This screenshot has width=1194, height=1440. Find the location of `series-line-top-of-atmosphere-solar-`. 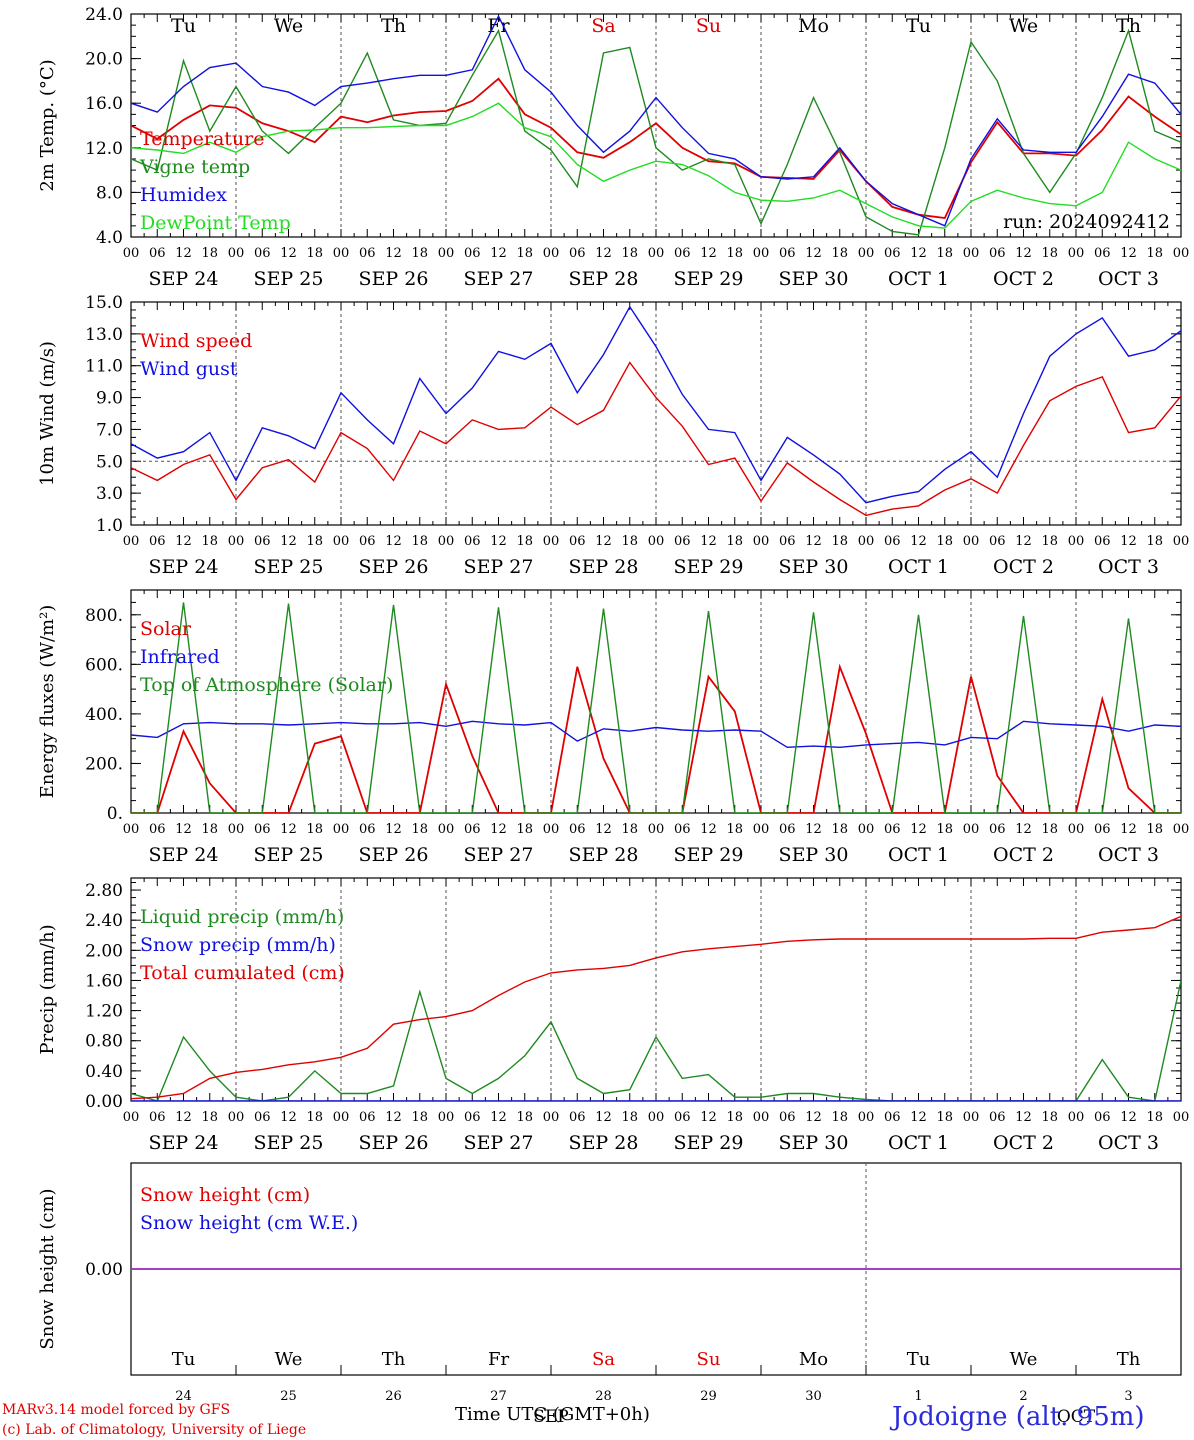

series-line-top-of-atmosphere-solar- is located at coordinates (656, 707).